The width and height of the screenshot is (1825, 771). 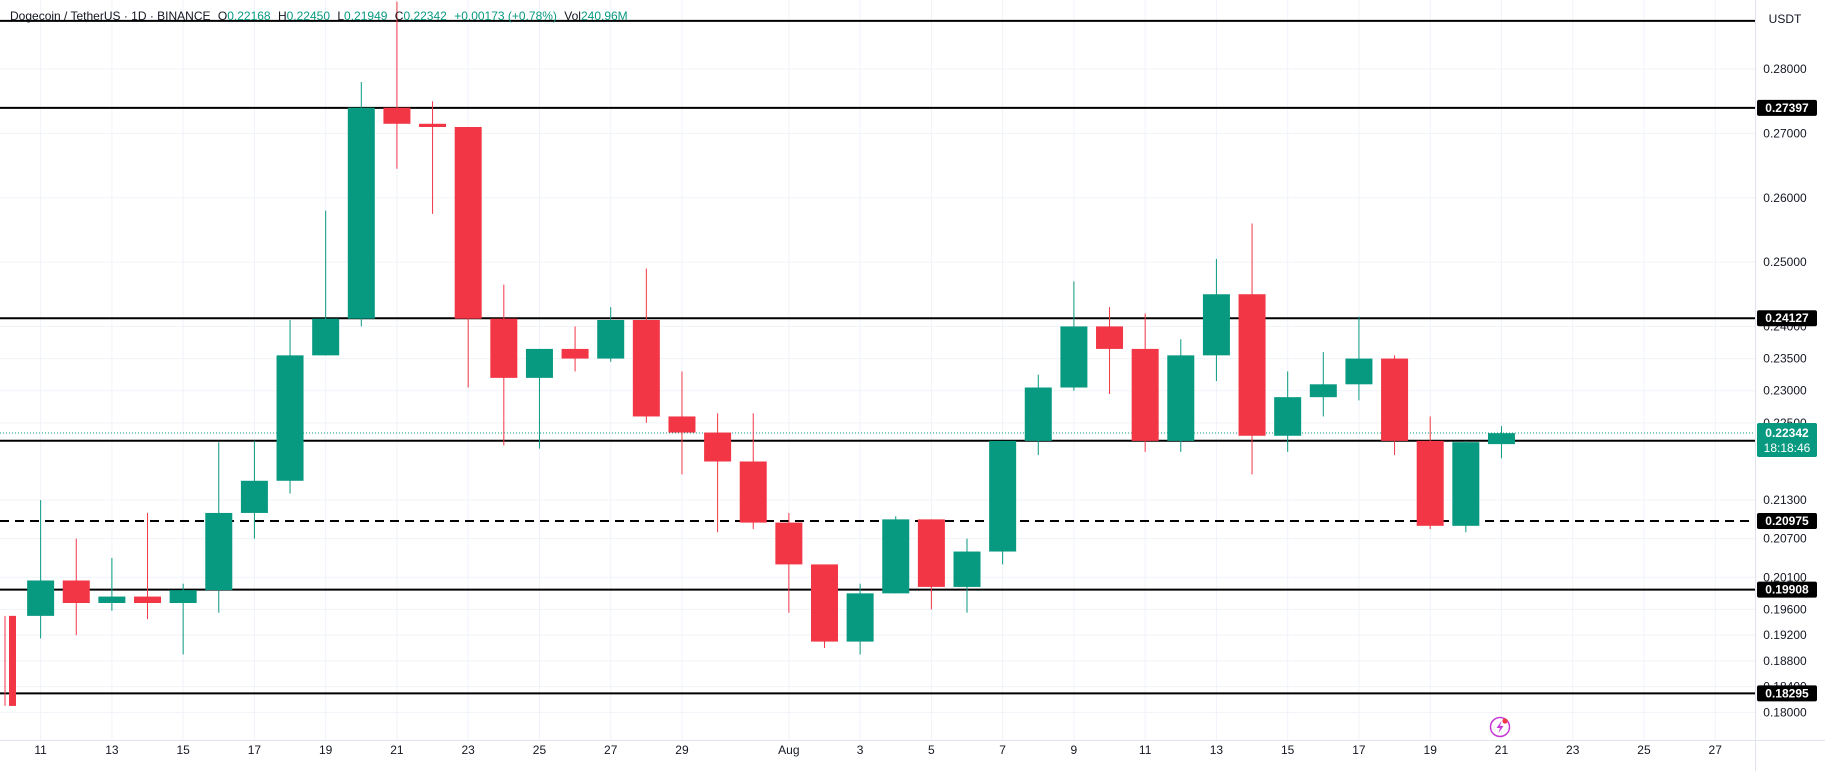 What do you see at coordinates (1785, 661) in the screenshot?
I see `y-tick-label: 0.18800` at bounding box center [1785, 661].